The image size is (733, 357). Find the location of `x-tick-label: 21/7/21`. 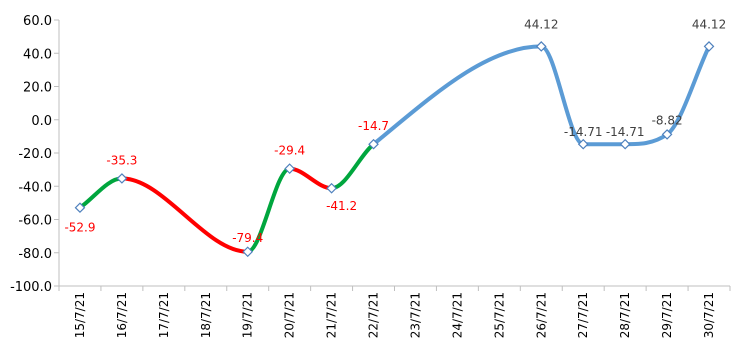

x-tick-label: 21/7/21 is located at coordinates (332, 315).